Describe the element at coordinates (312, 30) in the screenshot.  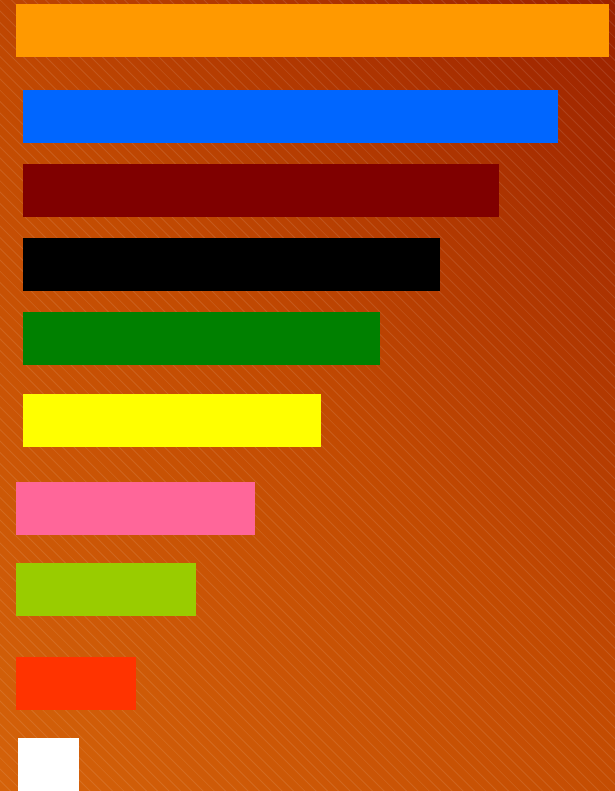
I see `bar-orange` at that location.